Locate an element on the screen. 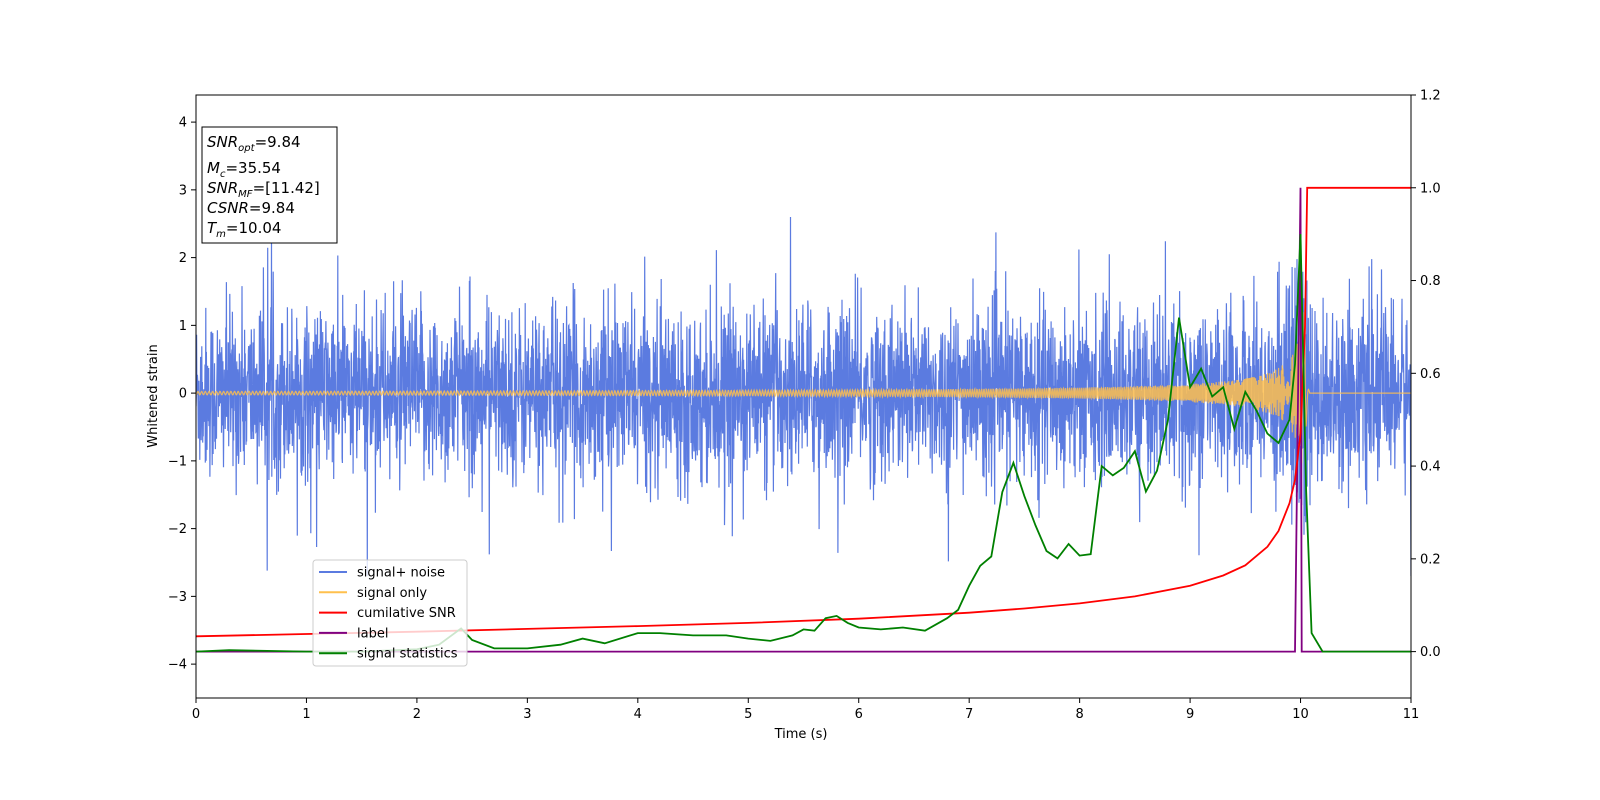 Image resolution: width=1600 pixels, height=800 pixels. y-right-tick-label: 0.6 is located at coordinates (1430, 374).